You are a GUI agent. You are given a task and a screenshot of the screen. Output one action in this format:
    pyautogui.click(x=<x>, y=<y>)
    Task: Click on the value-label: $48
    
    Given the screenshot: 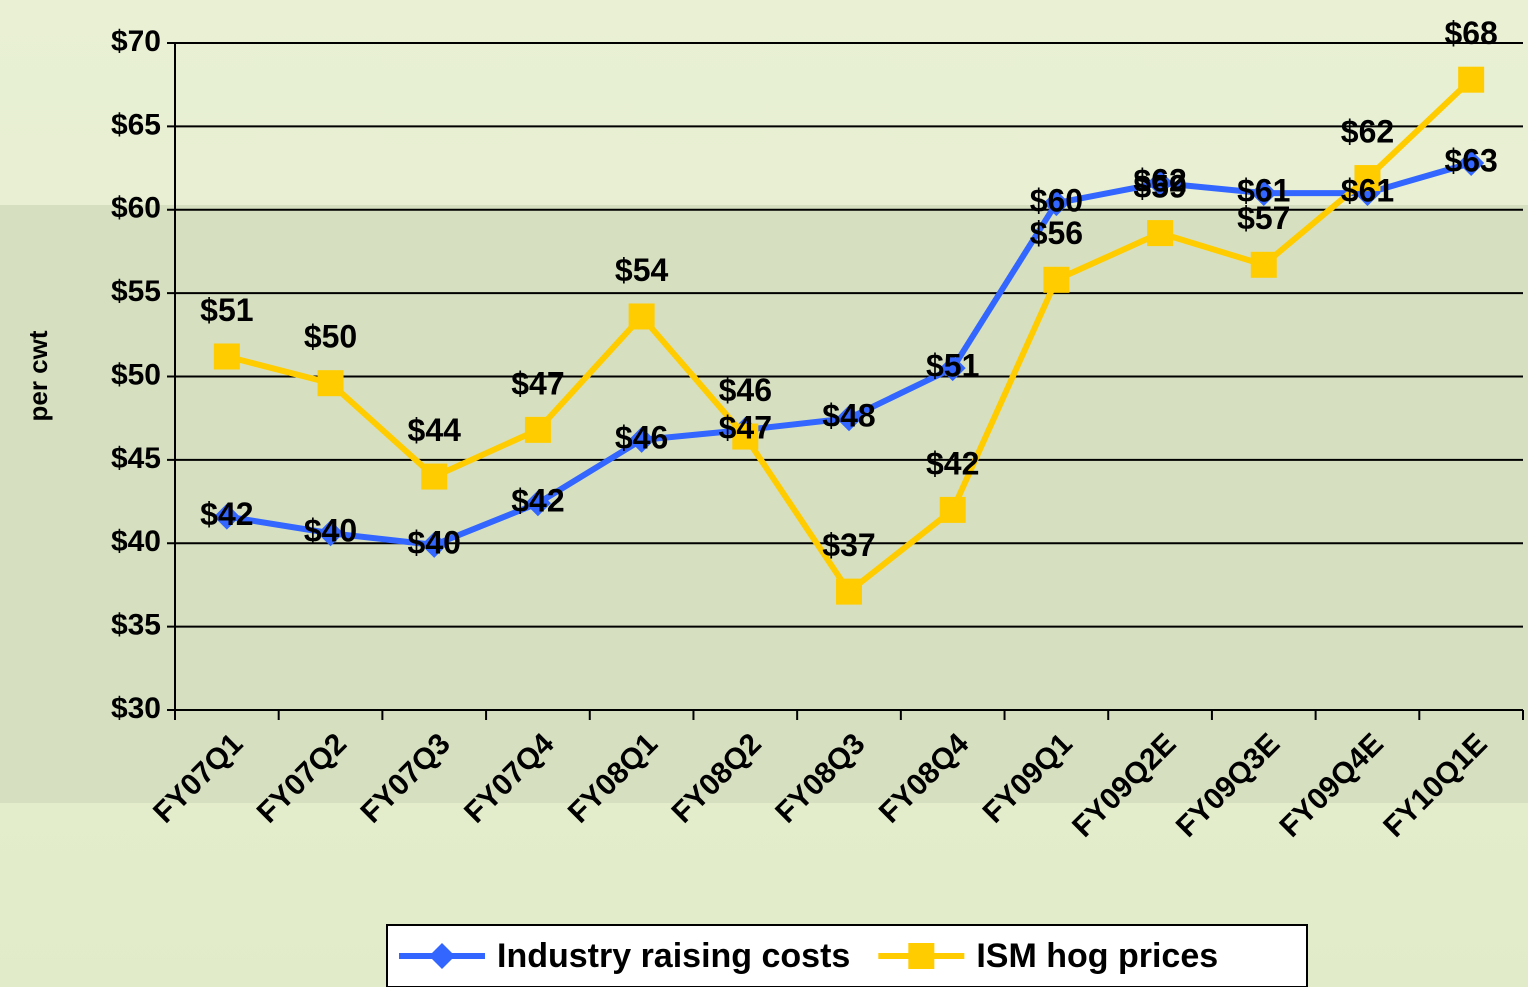 What is the action you would take?
    pyautogui.click(x=848, y=416)
    